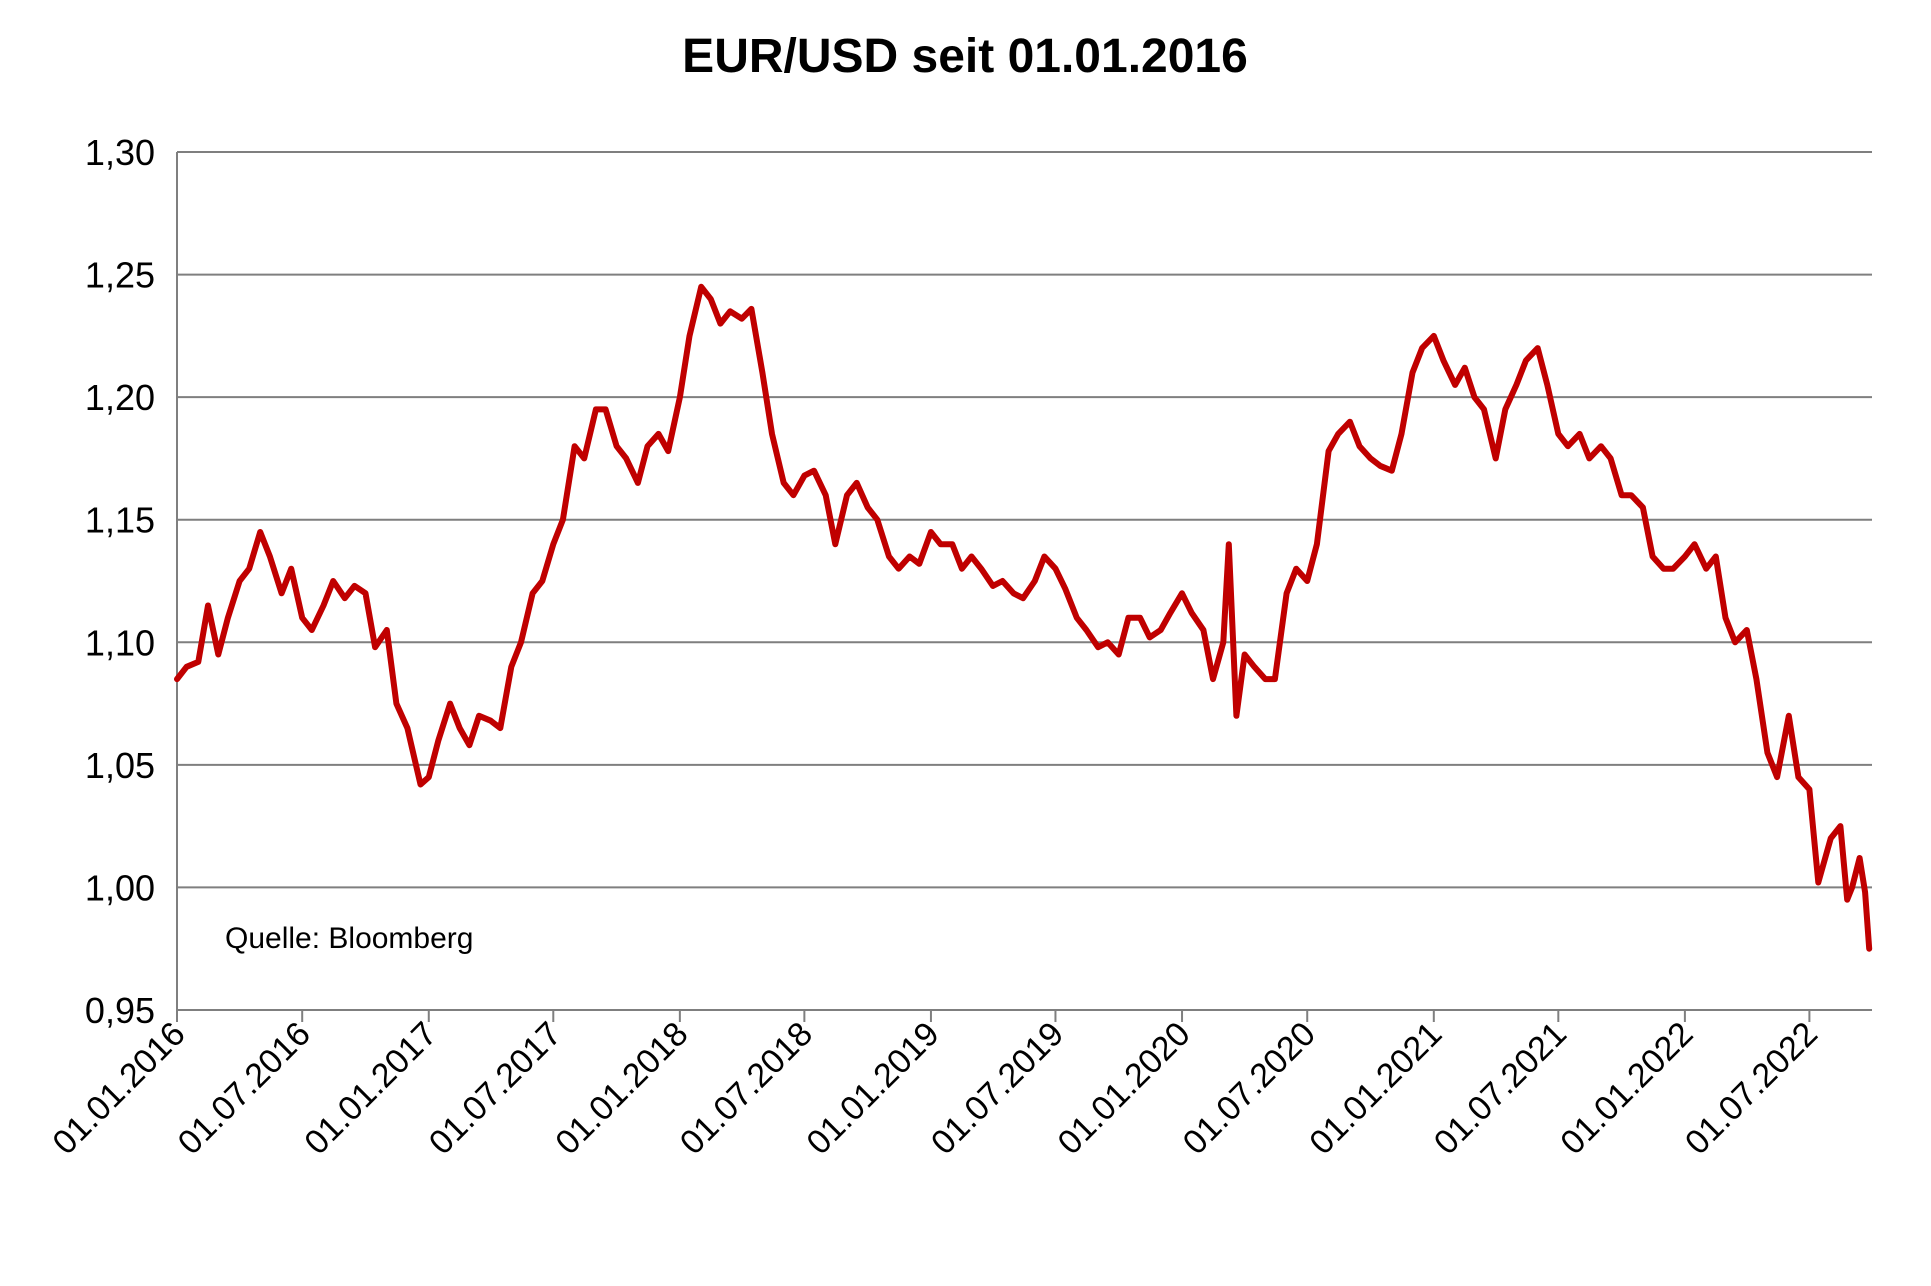  I want to click on x-tick-label: 01.01.2017, so click(370, 1088).